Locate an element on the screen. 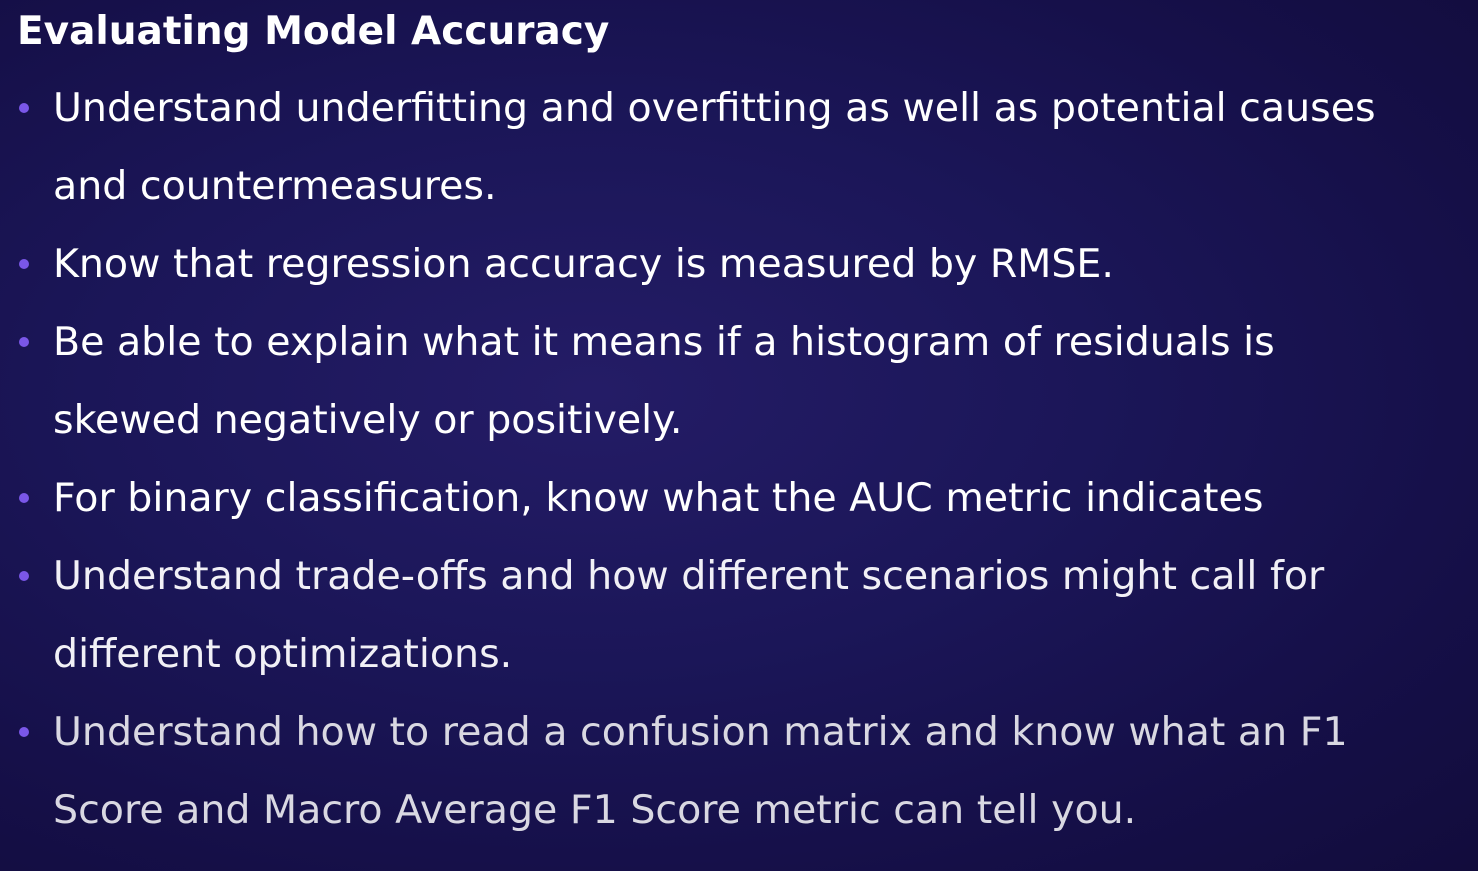 The width and height of the screenshot is (1478, 871). slide-title: Evaluating Model Accuracy is located at coordinates (313, 31).